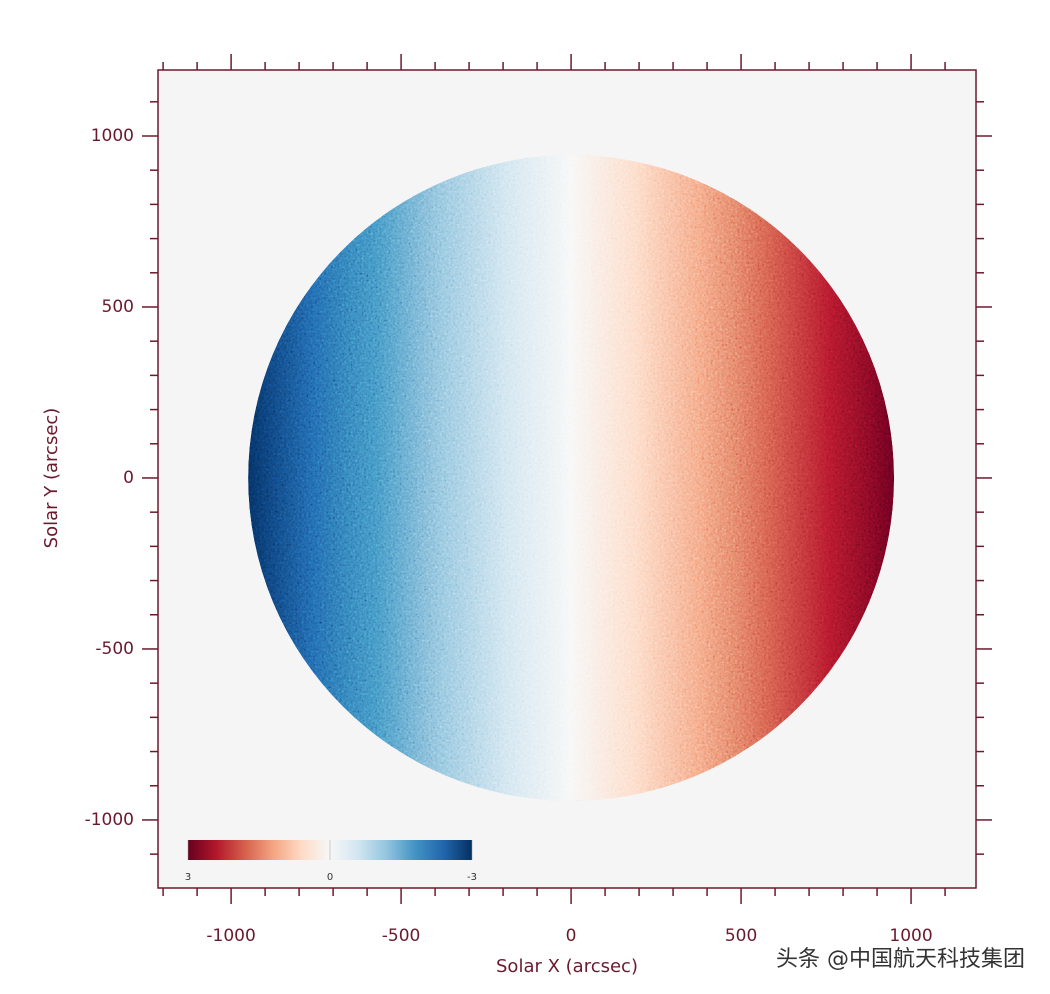  I want to click on x-tick-label: 500, so click(741, 936).